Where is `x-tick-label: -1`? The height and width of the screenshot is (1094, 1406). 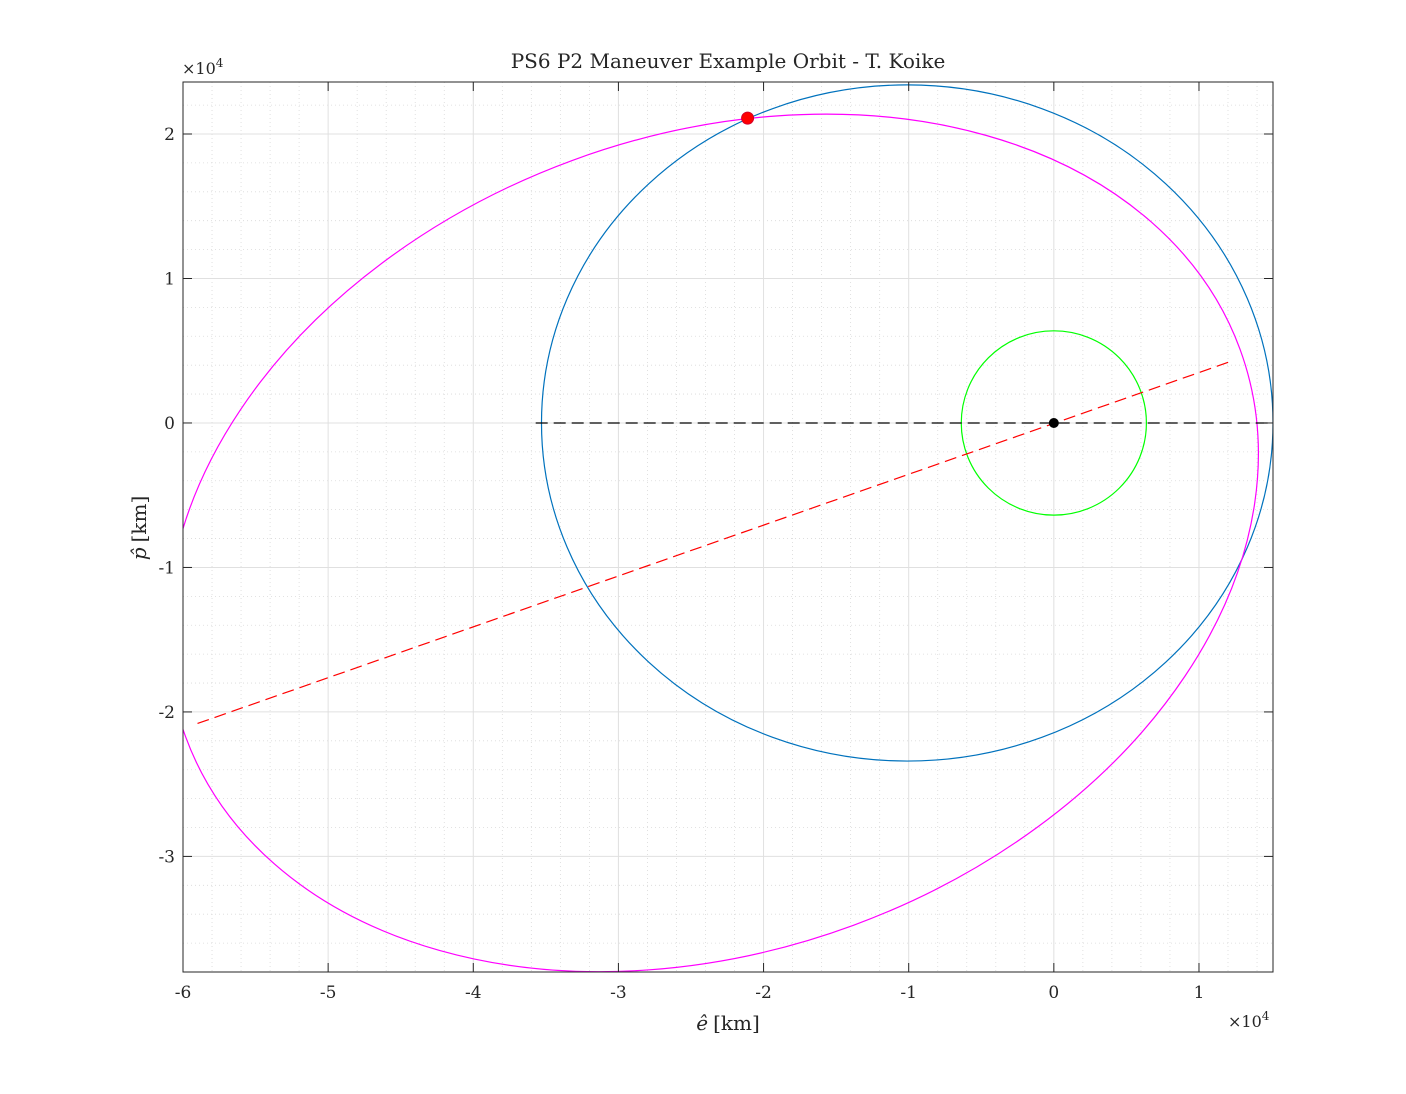
x-tick-label: -1 is located at coordinates (908, 993).